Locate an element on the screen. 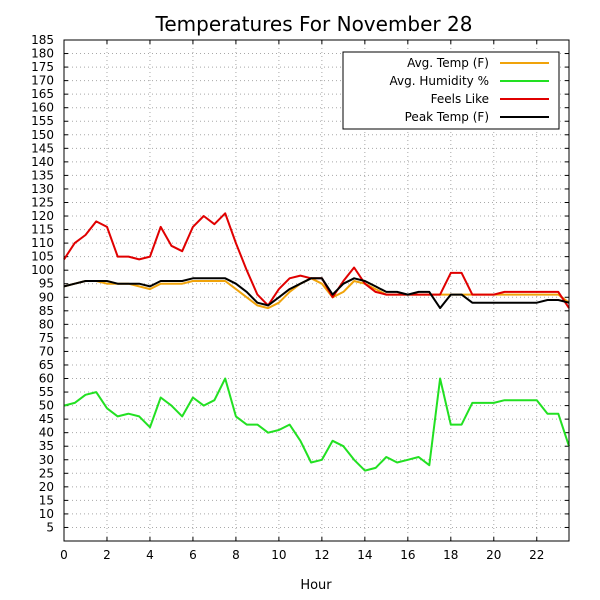 The width and height of the screenshot is (600, 600). y-tick-label: 95 is located at coordinates (46, 284).